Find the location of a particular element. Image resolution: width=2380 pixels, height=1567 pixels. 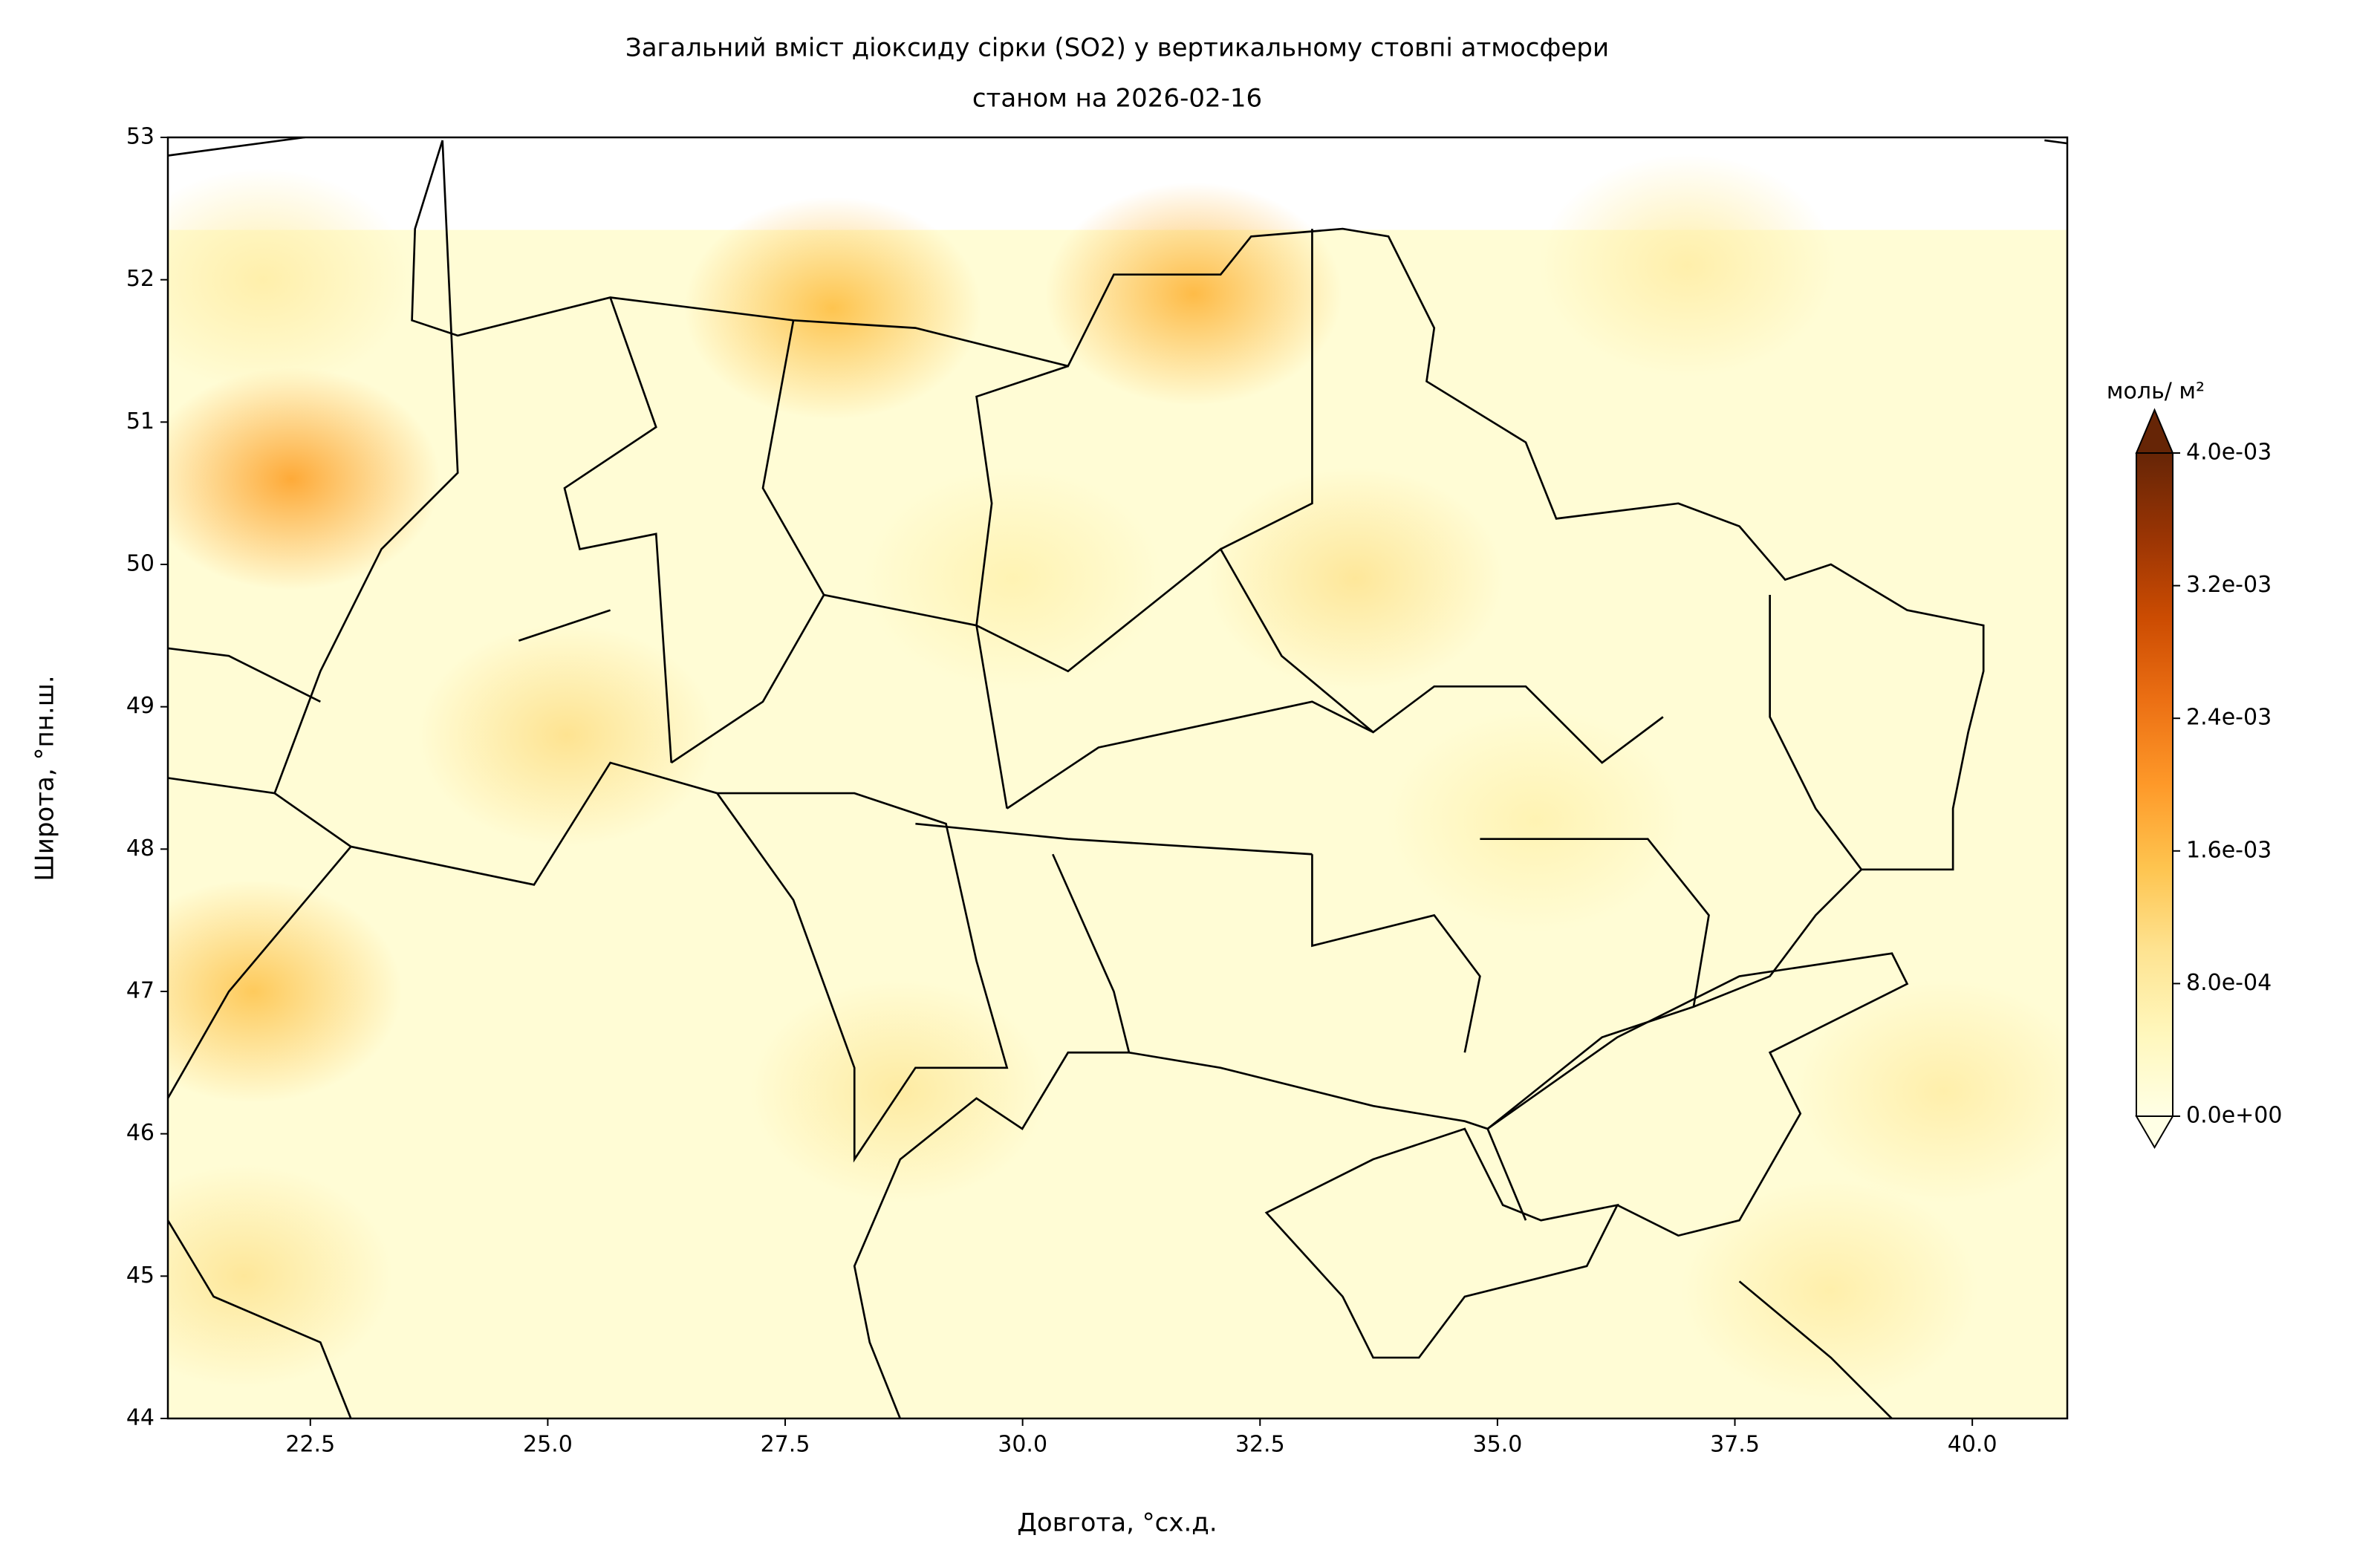

colorbar-extend-bottom is located at coordinates (2155, 1132).